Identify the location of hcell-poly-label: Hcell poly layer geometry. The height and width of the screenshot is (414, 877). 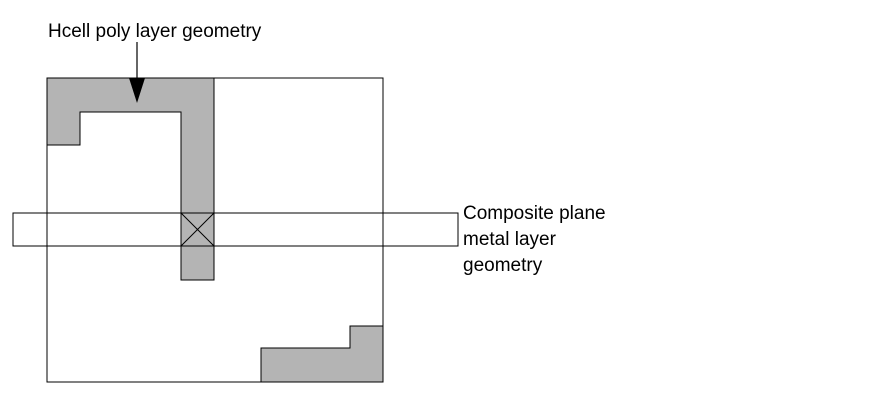
(155, 31).